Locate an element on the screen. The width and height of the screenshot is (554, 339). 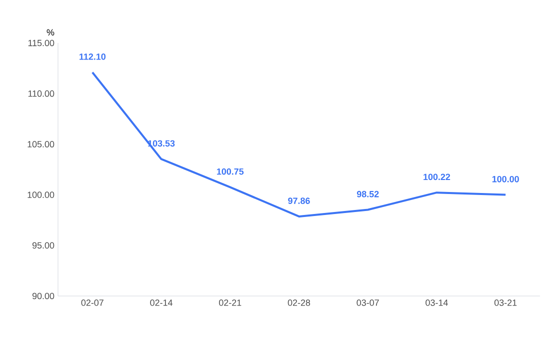
x-tick-label: 03-21 is located at coordinates (505, 303).